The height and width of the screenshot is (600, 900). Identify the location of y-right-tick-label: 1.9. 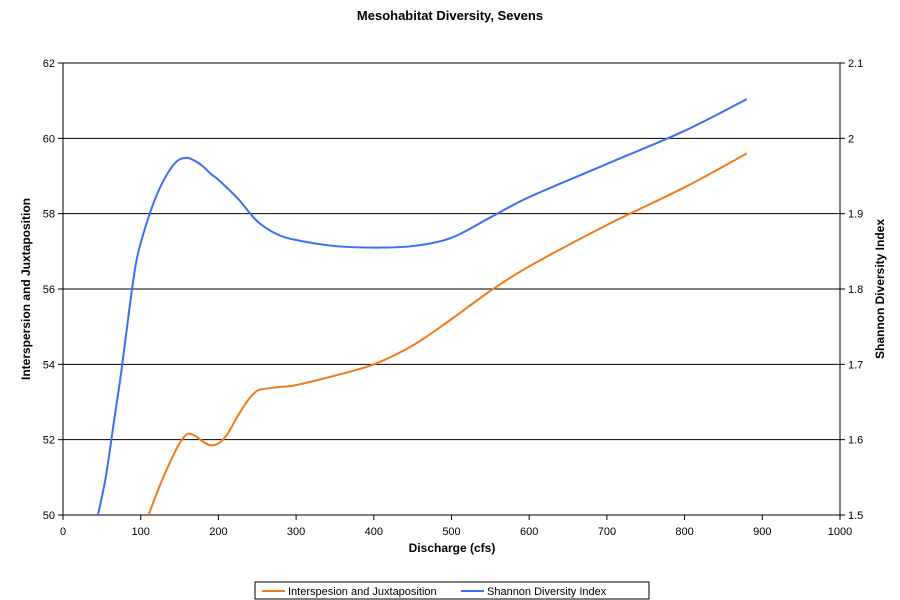
(855, 215).